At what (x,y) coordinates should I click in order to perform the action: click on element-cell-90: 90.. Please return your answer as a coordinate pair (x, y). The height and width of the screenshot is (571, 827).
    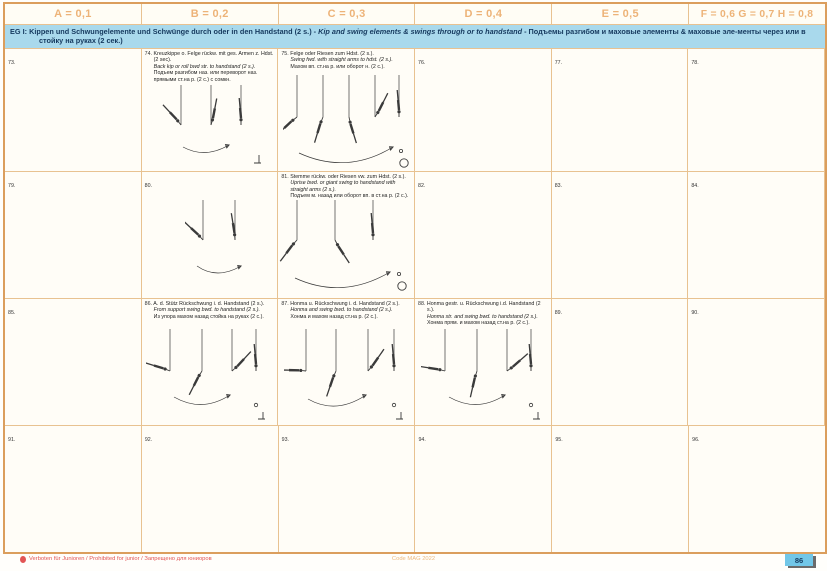
    Looking at the image, I should click on (757, 362).